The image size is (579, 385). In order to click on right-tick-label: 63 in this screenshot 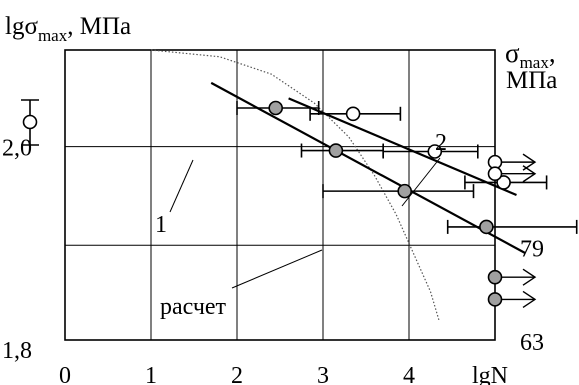, I will do `click(532, 343)`.